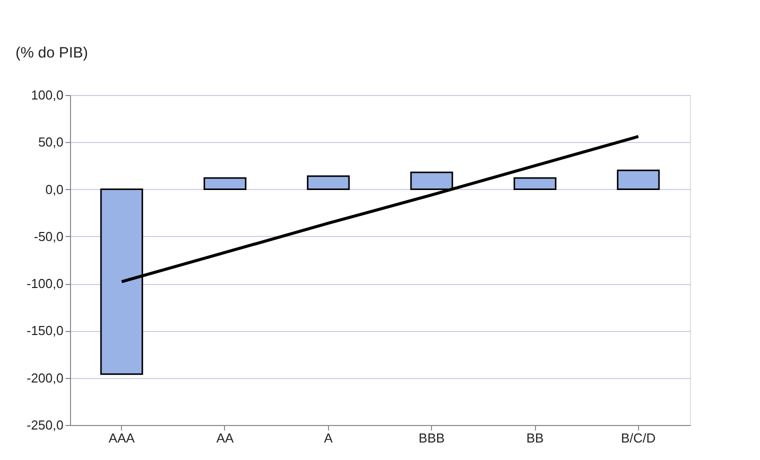 The height and width of the screenshot is (460, 760). What do you see at coordinates (328, 438) in the screenshot?
I see `x-tick-label: A` at bounding box center [328, 438].